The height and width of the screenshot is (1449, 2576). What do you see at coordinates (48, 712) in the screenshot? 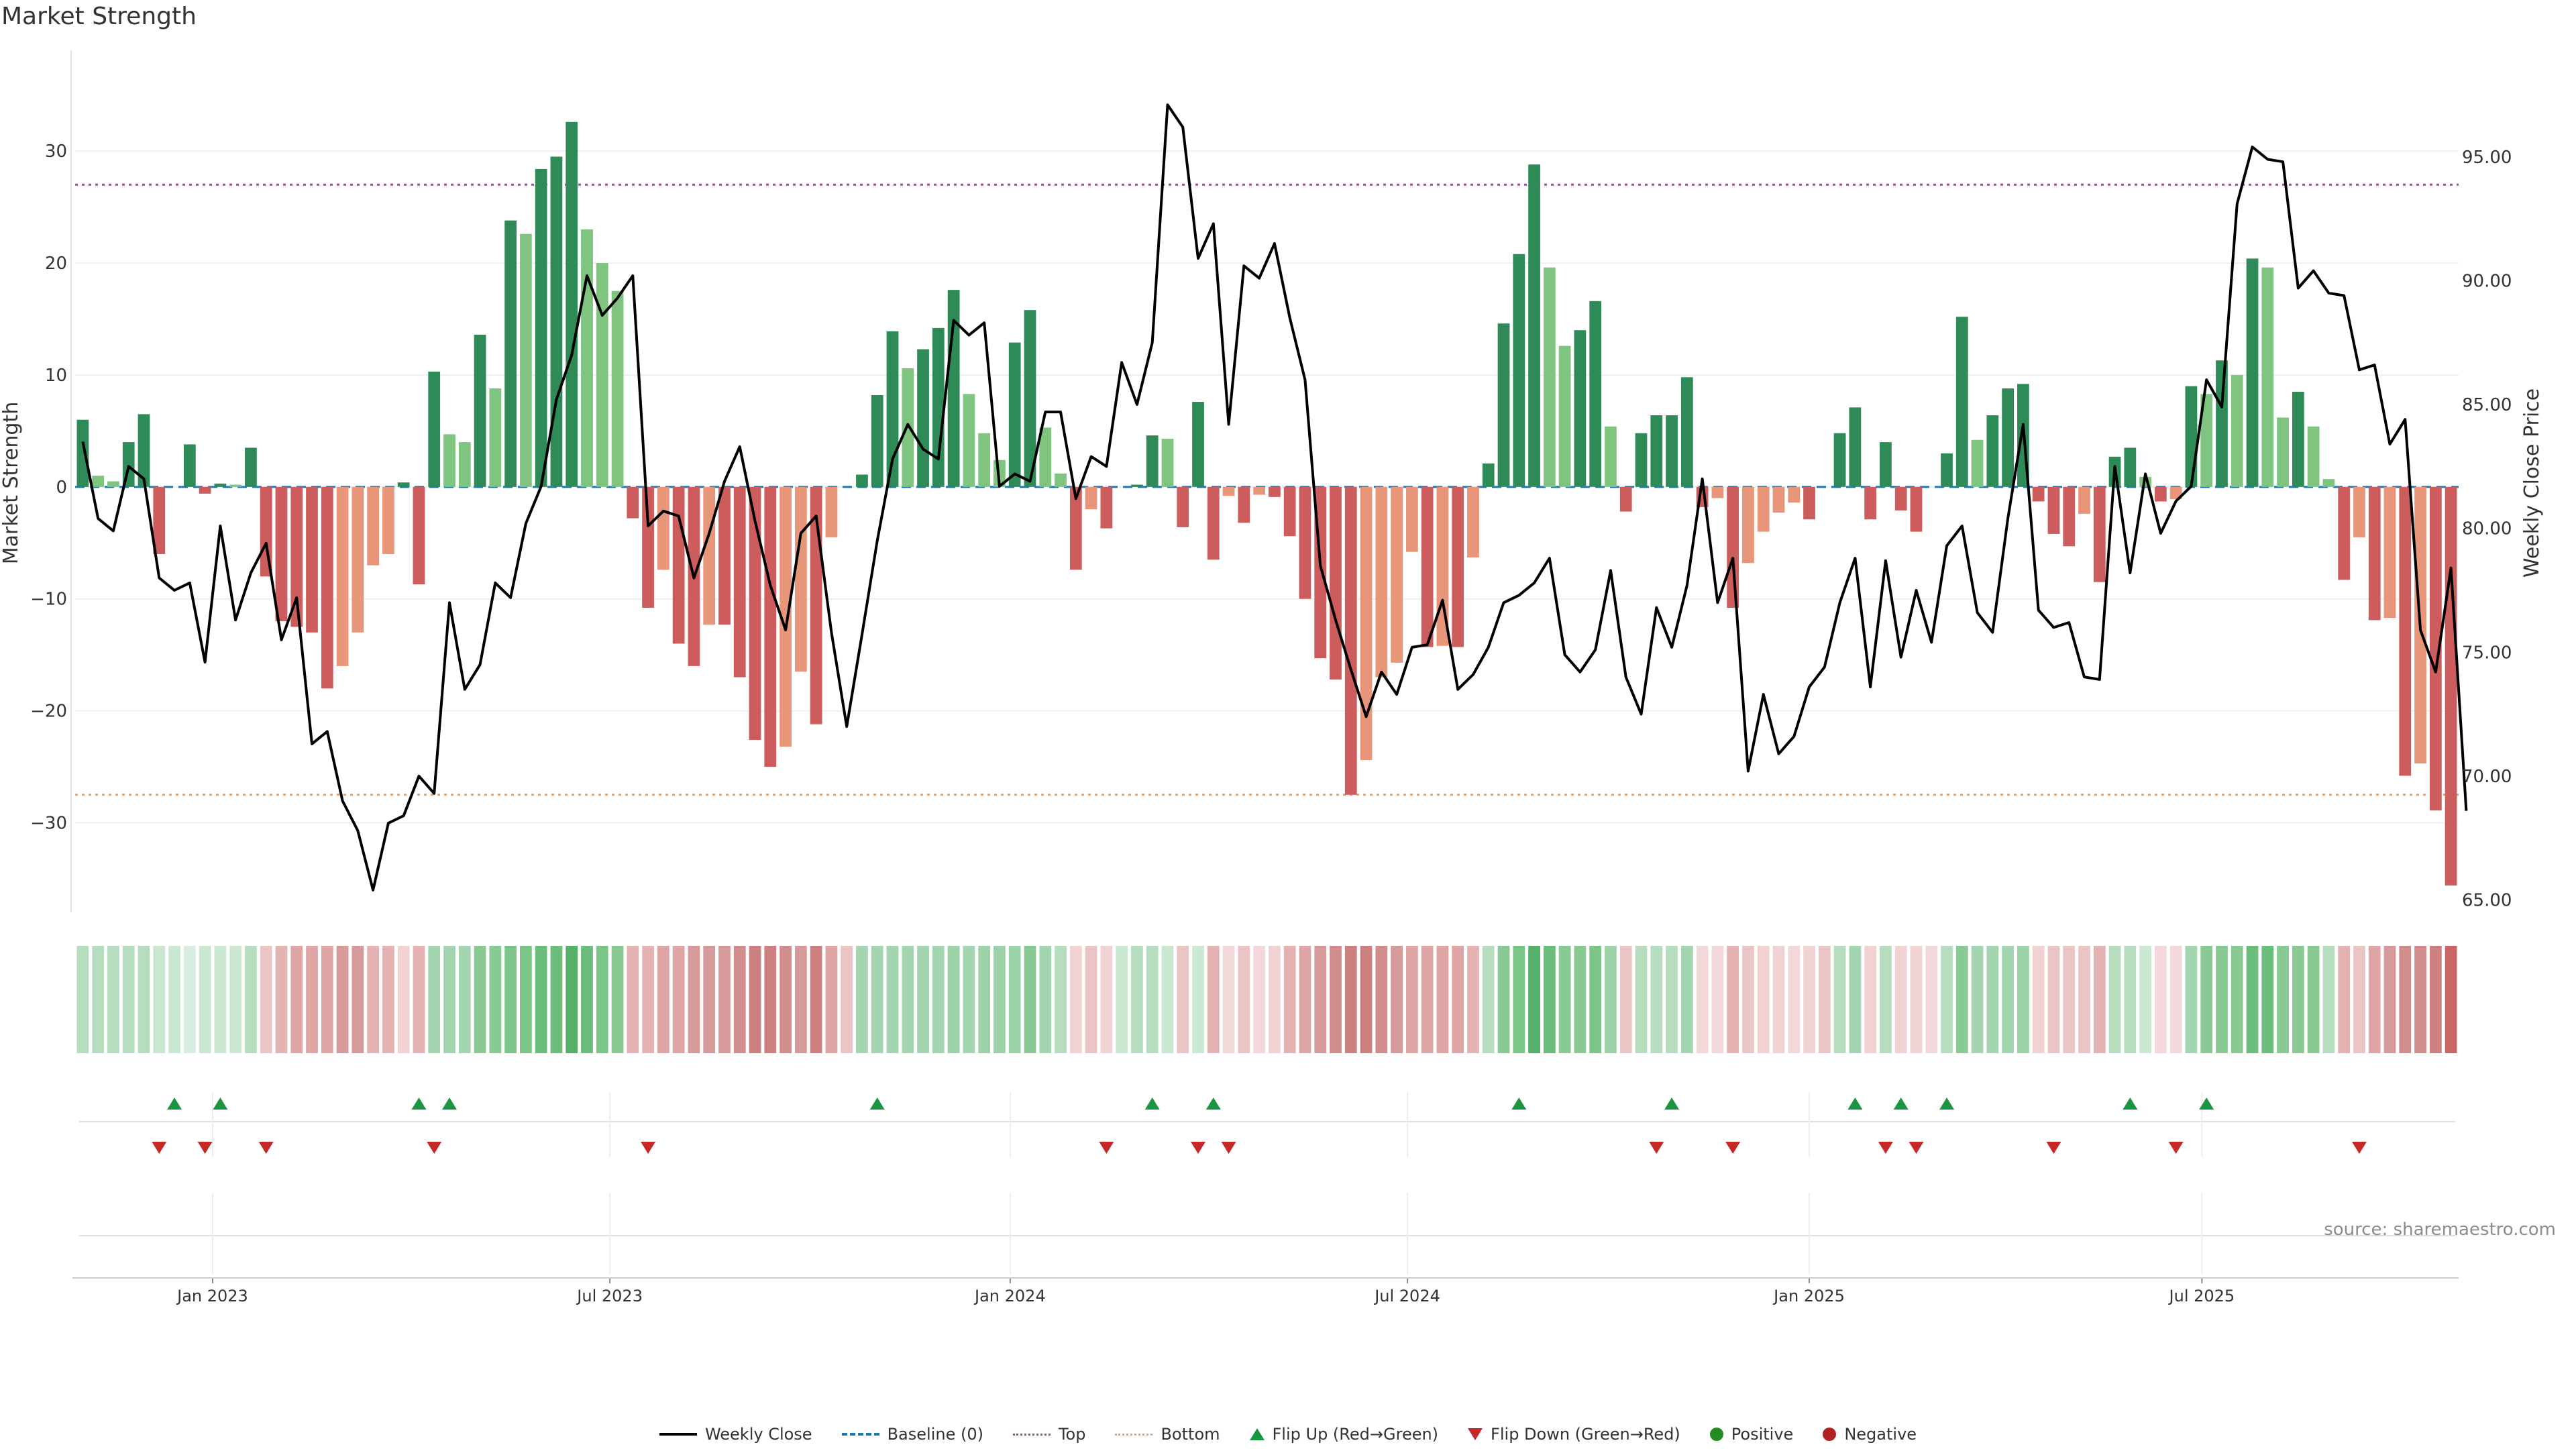
I see `left-tick-label: −20` at bounding box center [48, 712].